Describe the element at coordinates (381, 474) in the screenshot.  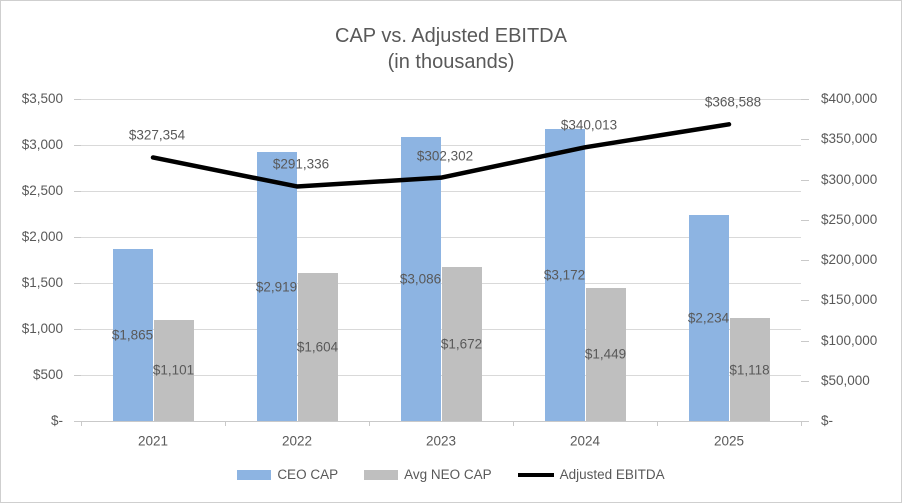
I see `legend-swatch-avg-neo-cap` at that location.